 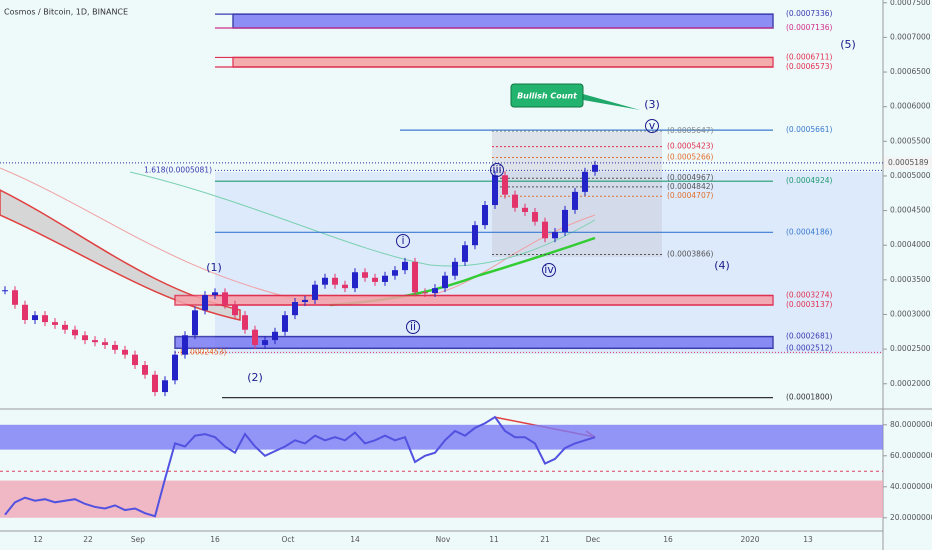 I want to click on level-label: (0.0001800), so click(x=809, y=397).